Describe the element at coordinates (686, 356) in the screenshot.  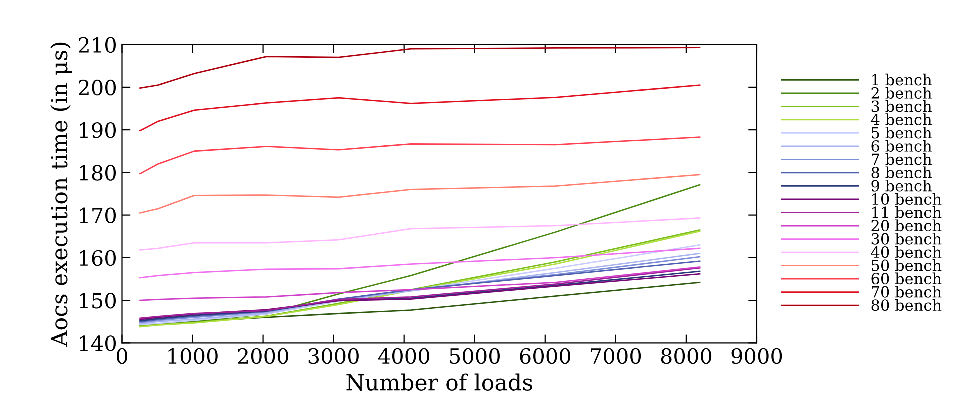
I see `x-tick-label: 8000` at that location.